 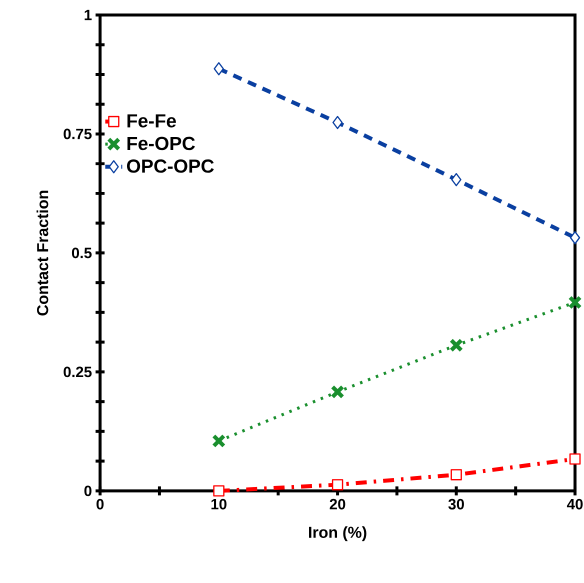 What do you see at coordinates (78, 134) in the screenshot?
I see `y-tick-label: 0.75` at bounding box center [78, 134].